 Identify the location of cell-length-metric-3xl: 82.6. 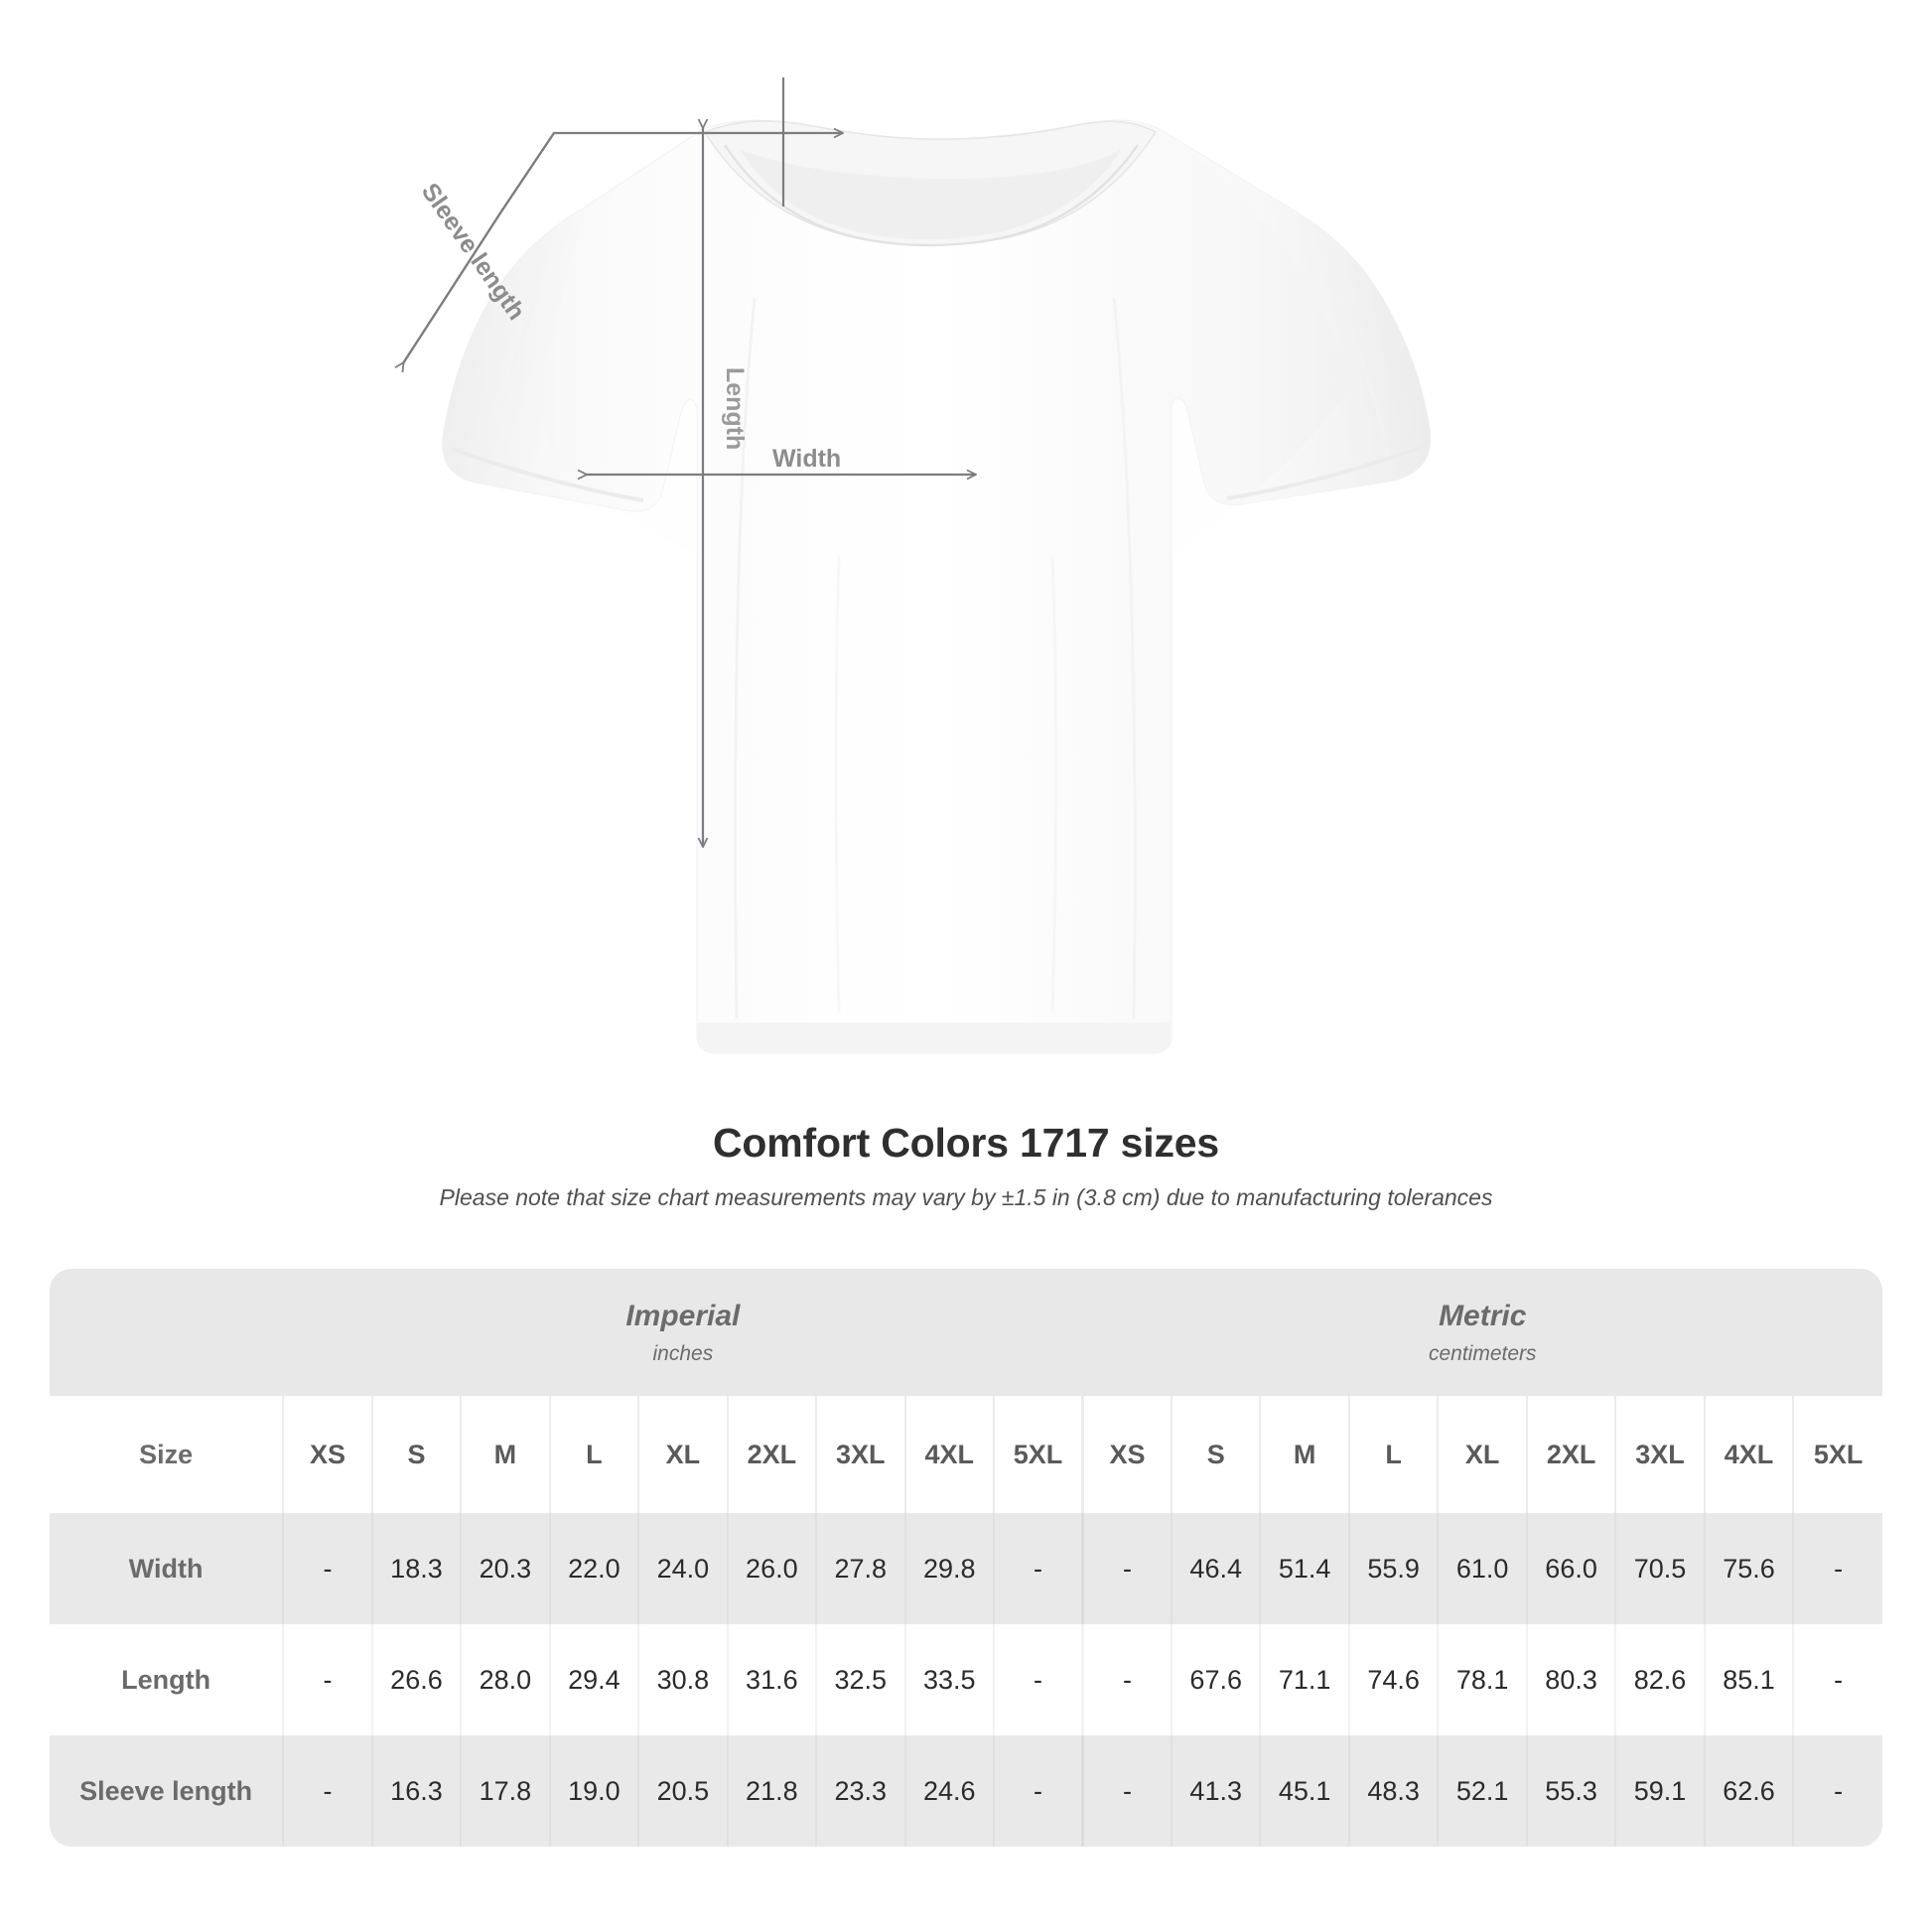
(1660, 1679).